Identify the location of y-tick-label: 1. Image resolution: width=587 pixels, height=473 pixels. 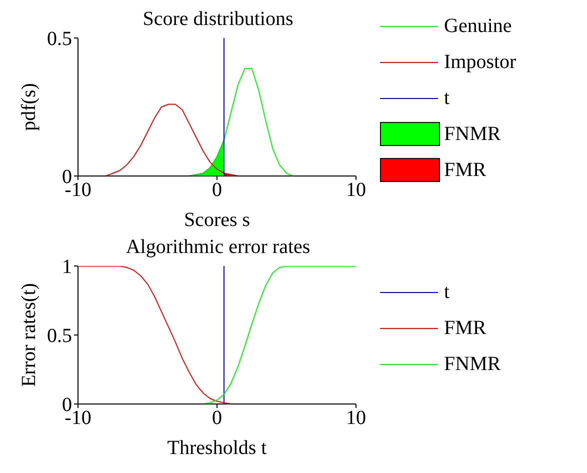
(67, 267).